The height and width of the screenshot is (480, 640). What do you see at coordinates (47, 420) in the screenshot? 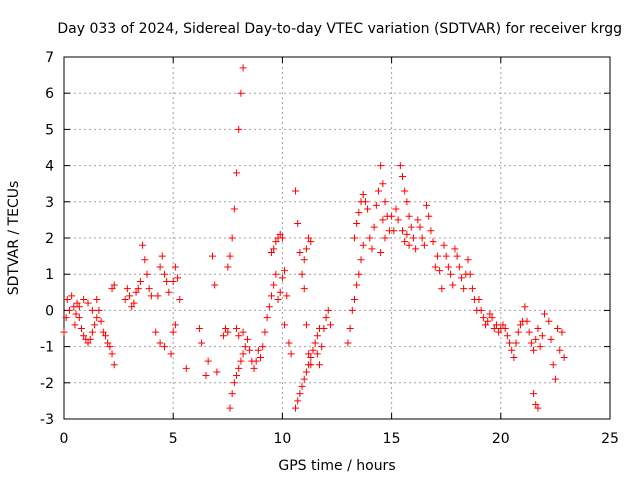
I see `y-tick-label: -3` at bounding box center [47, 420].